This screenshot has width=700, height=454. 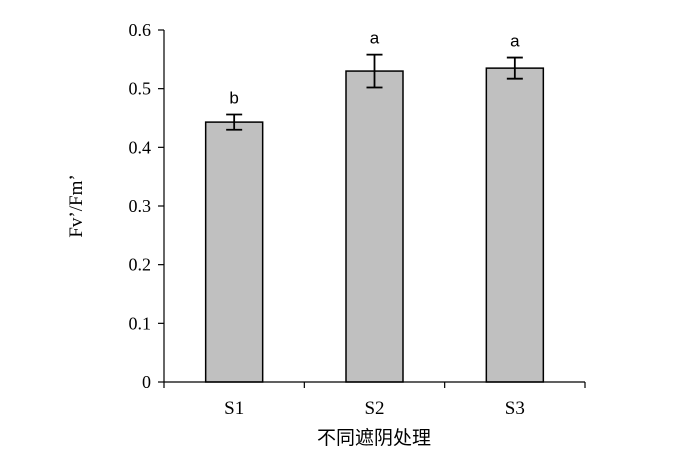 I want to click on error-bars-group: b a a, so click(x=374, y=80).